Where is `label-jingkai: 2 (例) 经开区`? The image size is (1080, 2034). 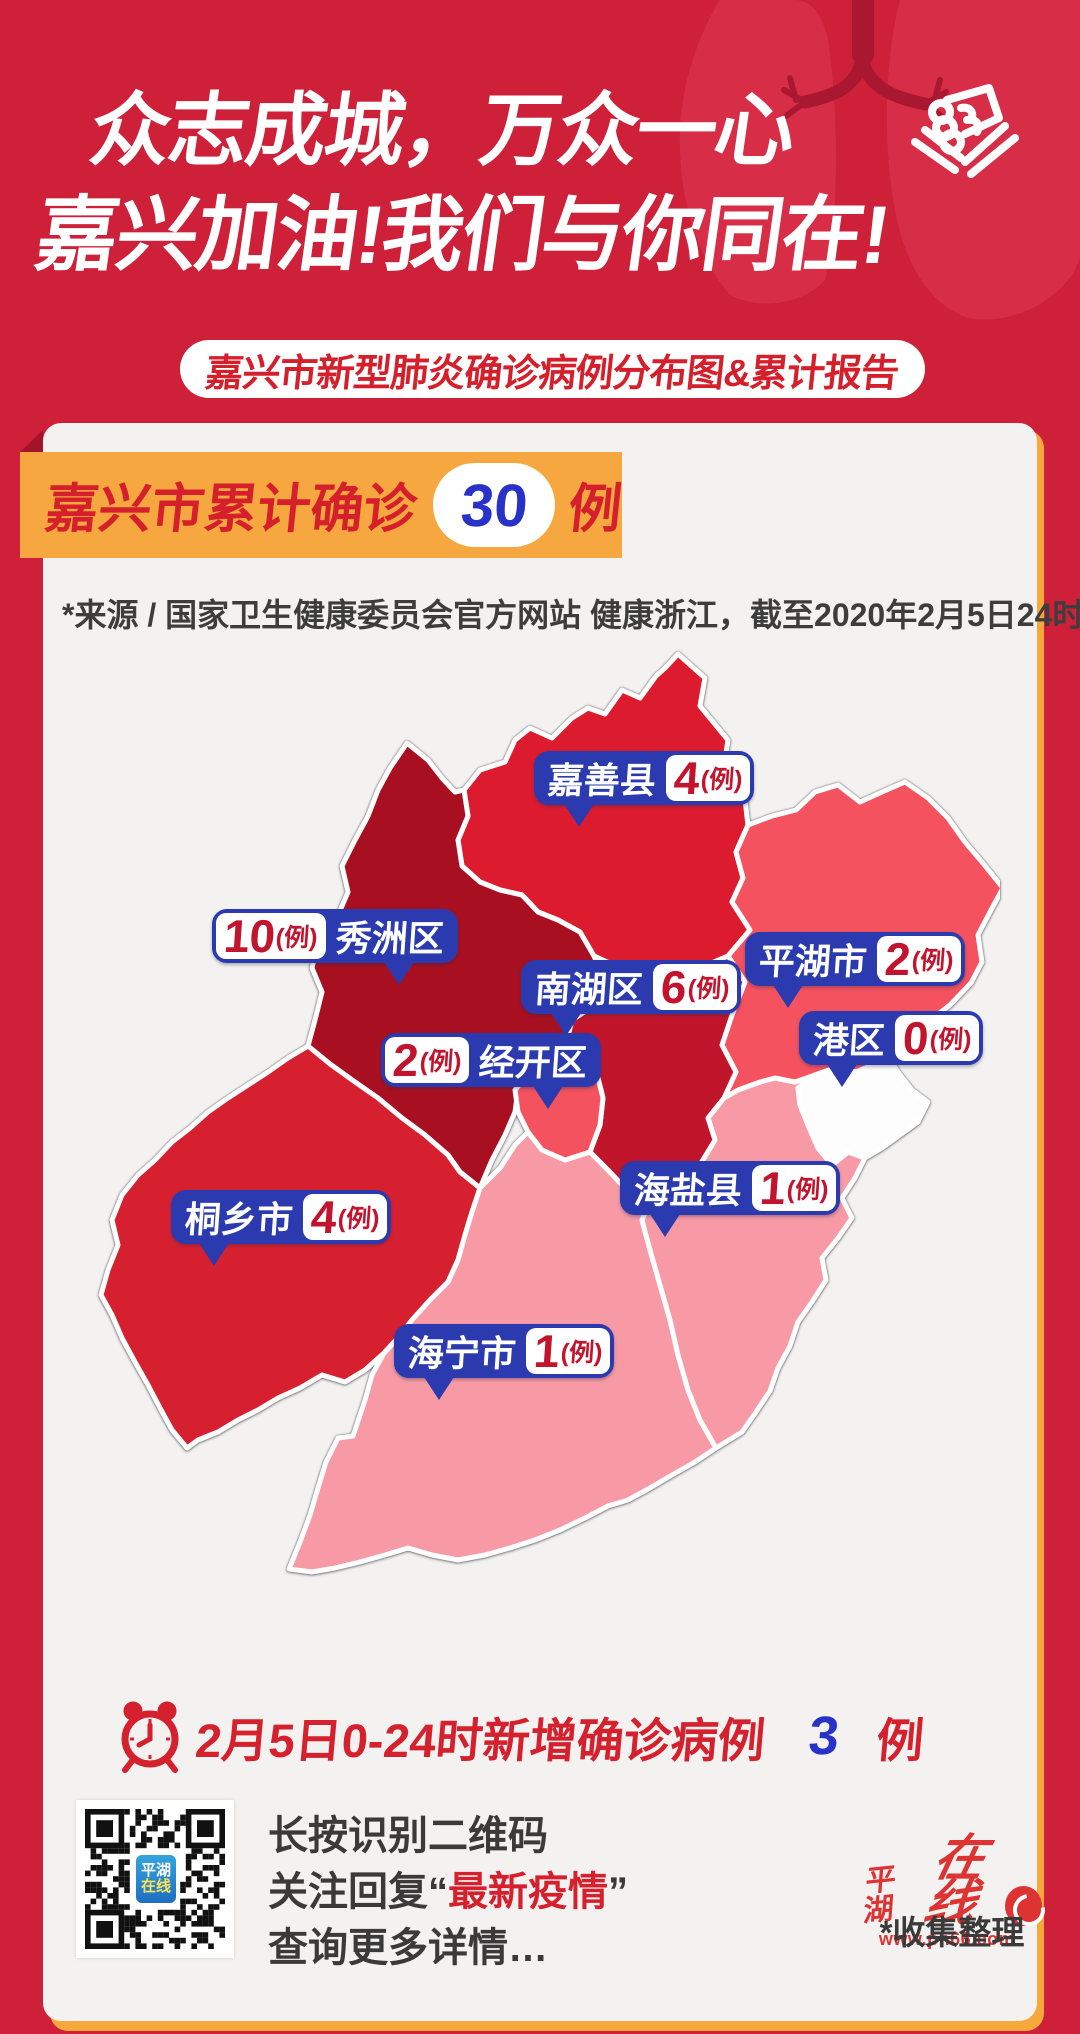 label-jingkai: 2 (例) 经开区 is located at coordinates (491, 1071).